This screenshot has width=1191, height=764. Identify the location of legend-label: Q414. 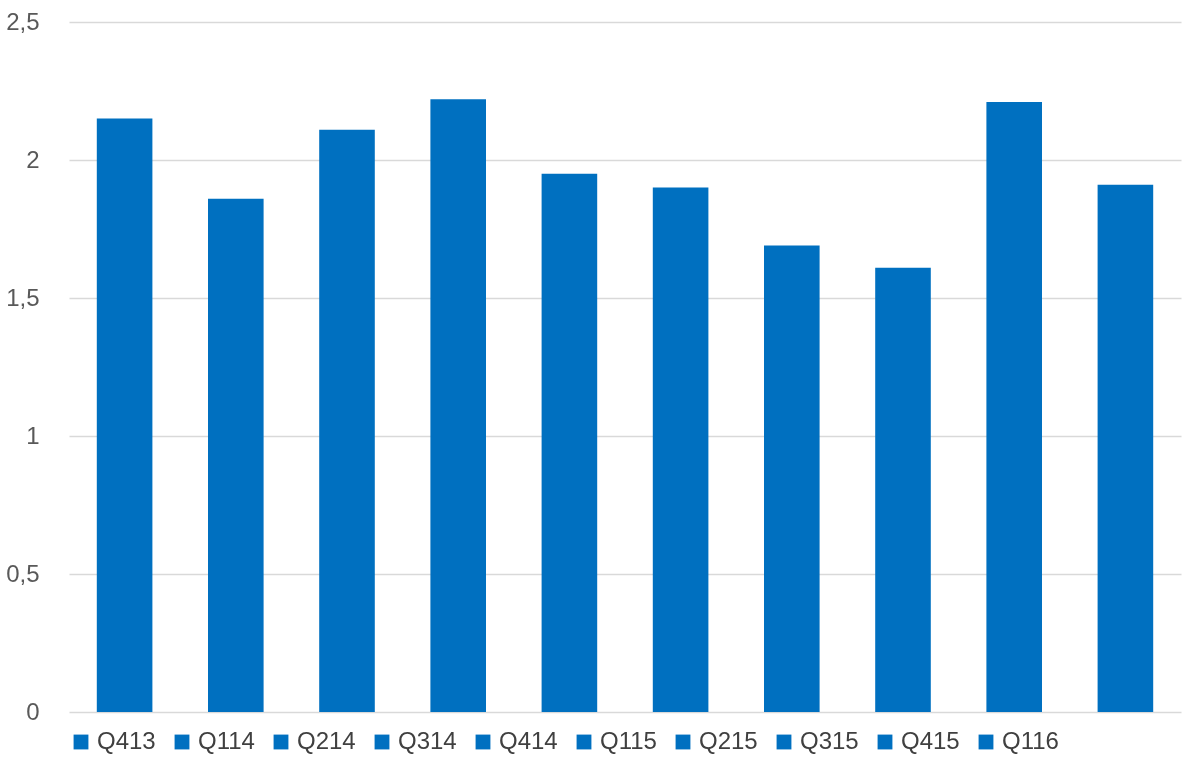
(528, 740).